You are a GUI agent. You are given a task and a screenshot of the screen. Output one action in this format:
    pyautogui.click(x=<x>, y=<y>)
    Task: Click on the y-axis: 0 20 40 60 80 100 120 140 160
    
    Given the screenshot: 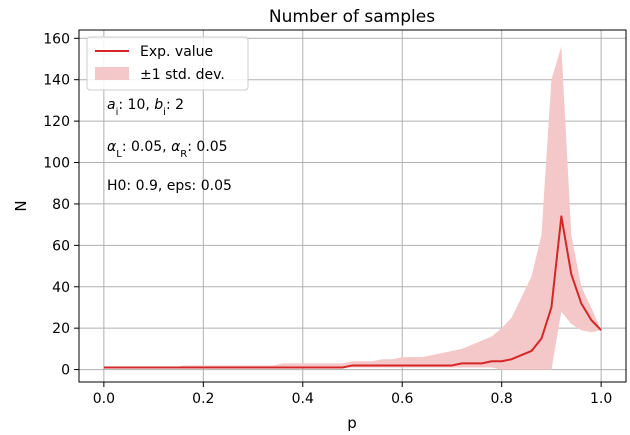 What is the action you would take?
    pyautogui.click(x=61, y=205)
    